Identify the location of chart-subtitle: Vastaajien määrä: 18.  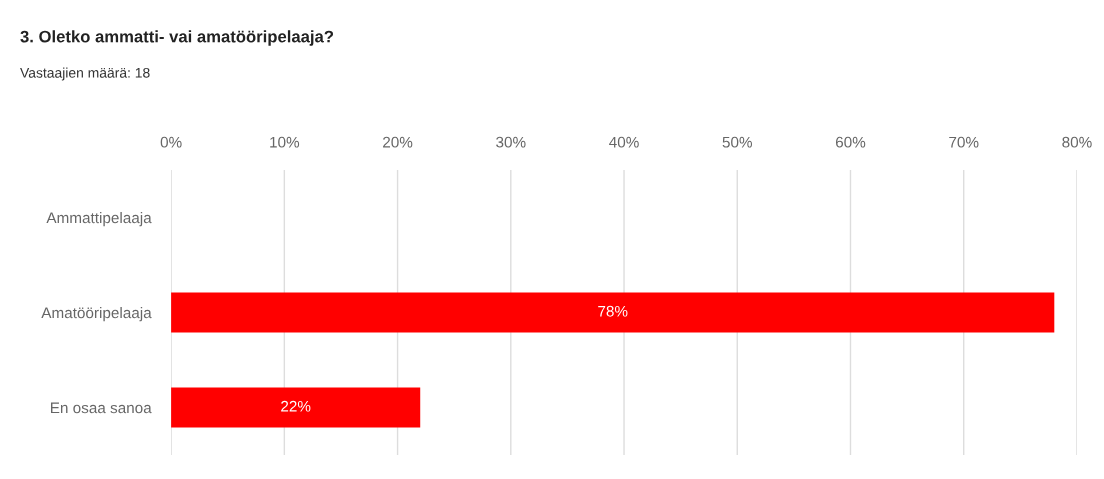
(85, 74).